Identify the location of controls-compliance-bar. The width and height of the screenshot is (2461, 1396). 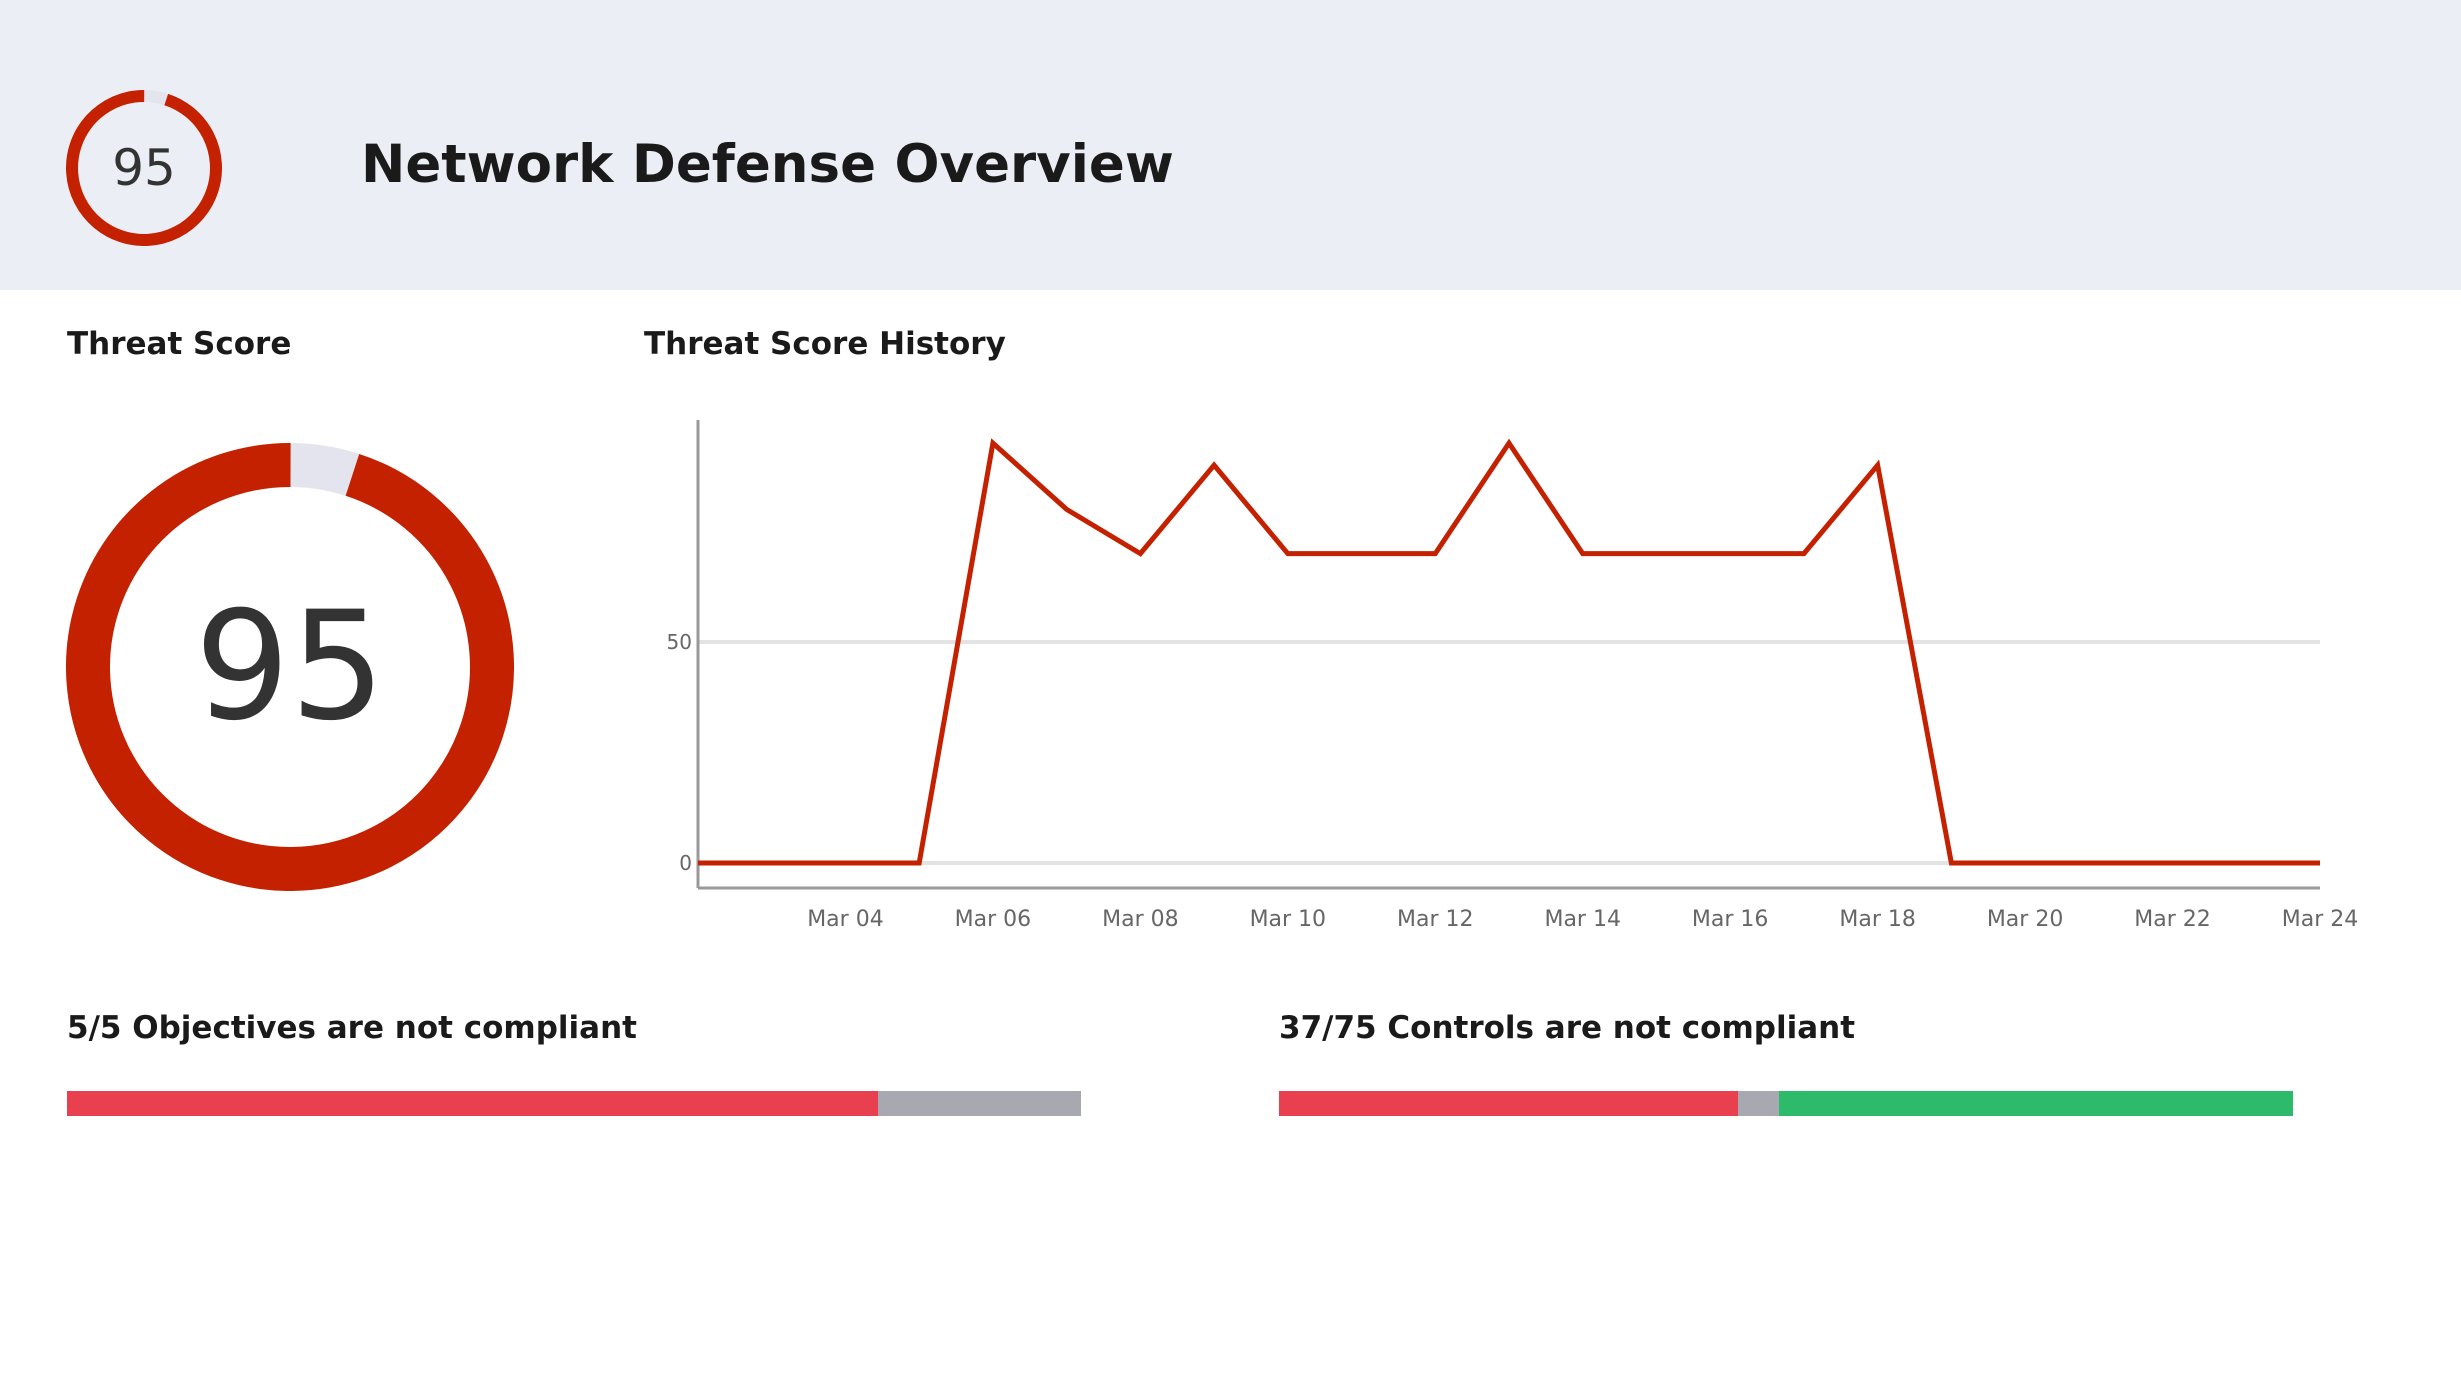
(1786, 1103).